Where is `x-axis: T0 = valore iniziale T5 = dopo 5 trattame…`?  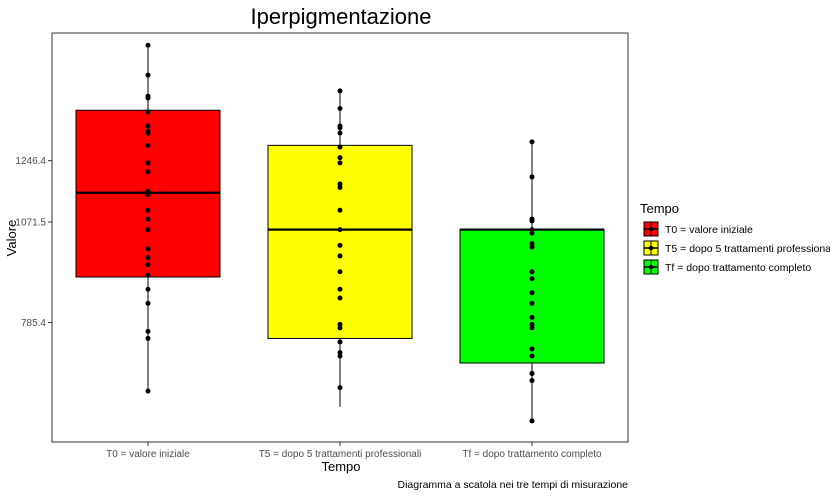 x-axis: T0 = valore iniziale T5 = dopo 5 trattame… is located at coordinates (354, 451).